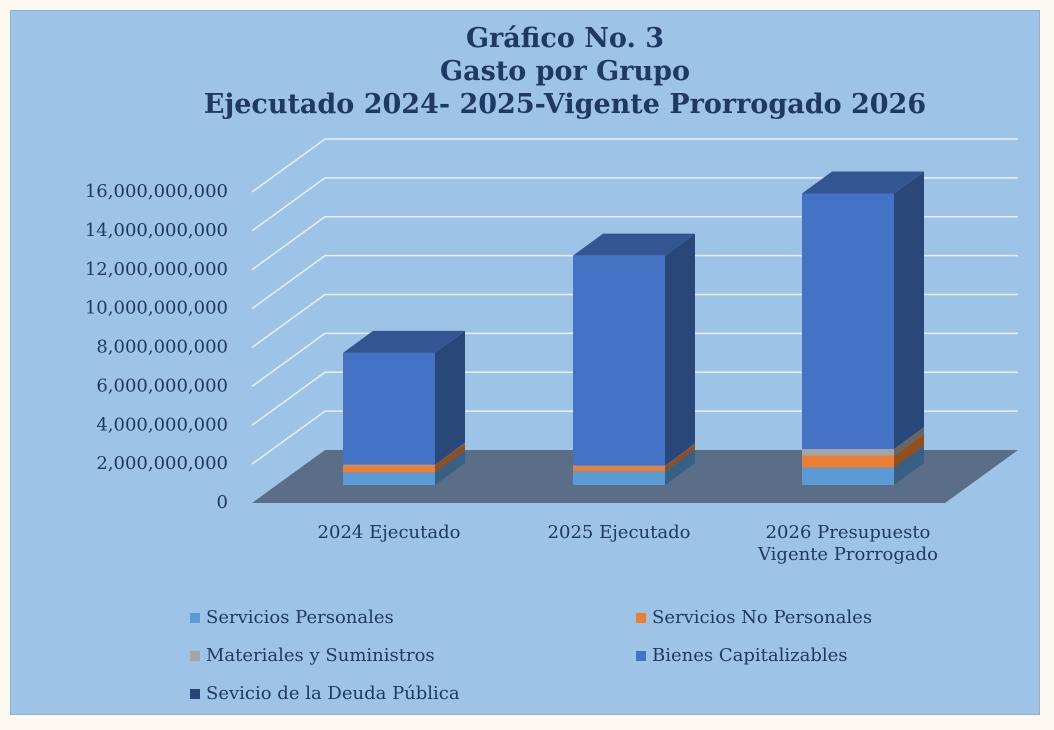 The width and height of the screenshot is (1054, 730). I want to click on chart-title: Gasto por Grupo, so click(565, 71).